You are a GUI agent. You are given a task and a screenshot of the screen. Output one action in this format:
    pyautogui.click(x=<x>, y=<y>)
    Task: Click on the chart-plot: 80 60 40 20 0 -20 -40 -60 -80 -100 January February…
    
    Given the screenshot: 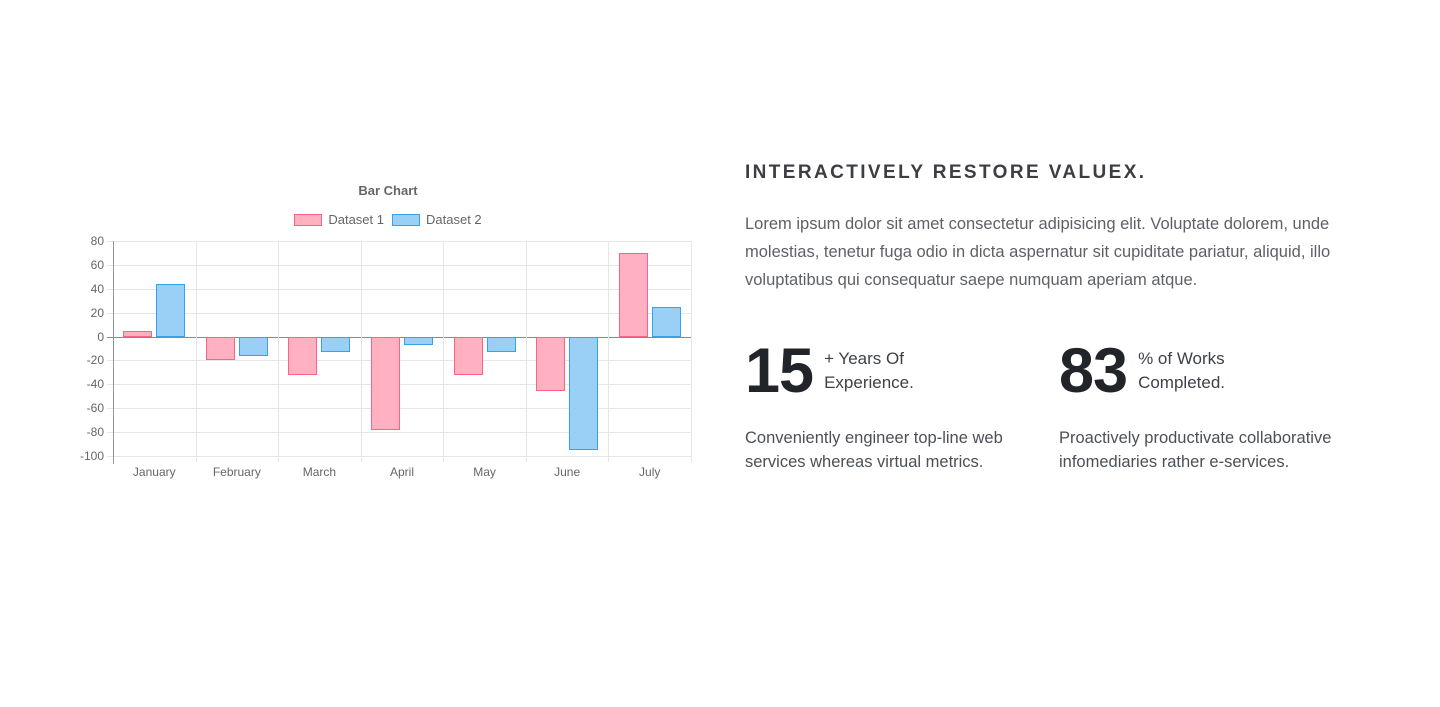 What is the action you would take?
    pyautogui.click(x=386, y=356)
    